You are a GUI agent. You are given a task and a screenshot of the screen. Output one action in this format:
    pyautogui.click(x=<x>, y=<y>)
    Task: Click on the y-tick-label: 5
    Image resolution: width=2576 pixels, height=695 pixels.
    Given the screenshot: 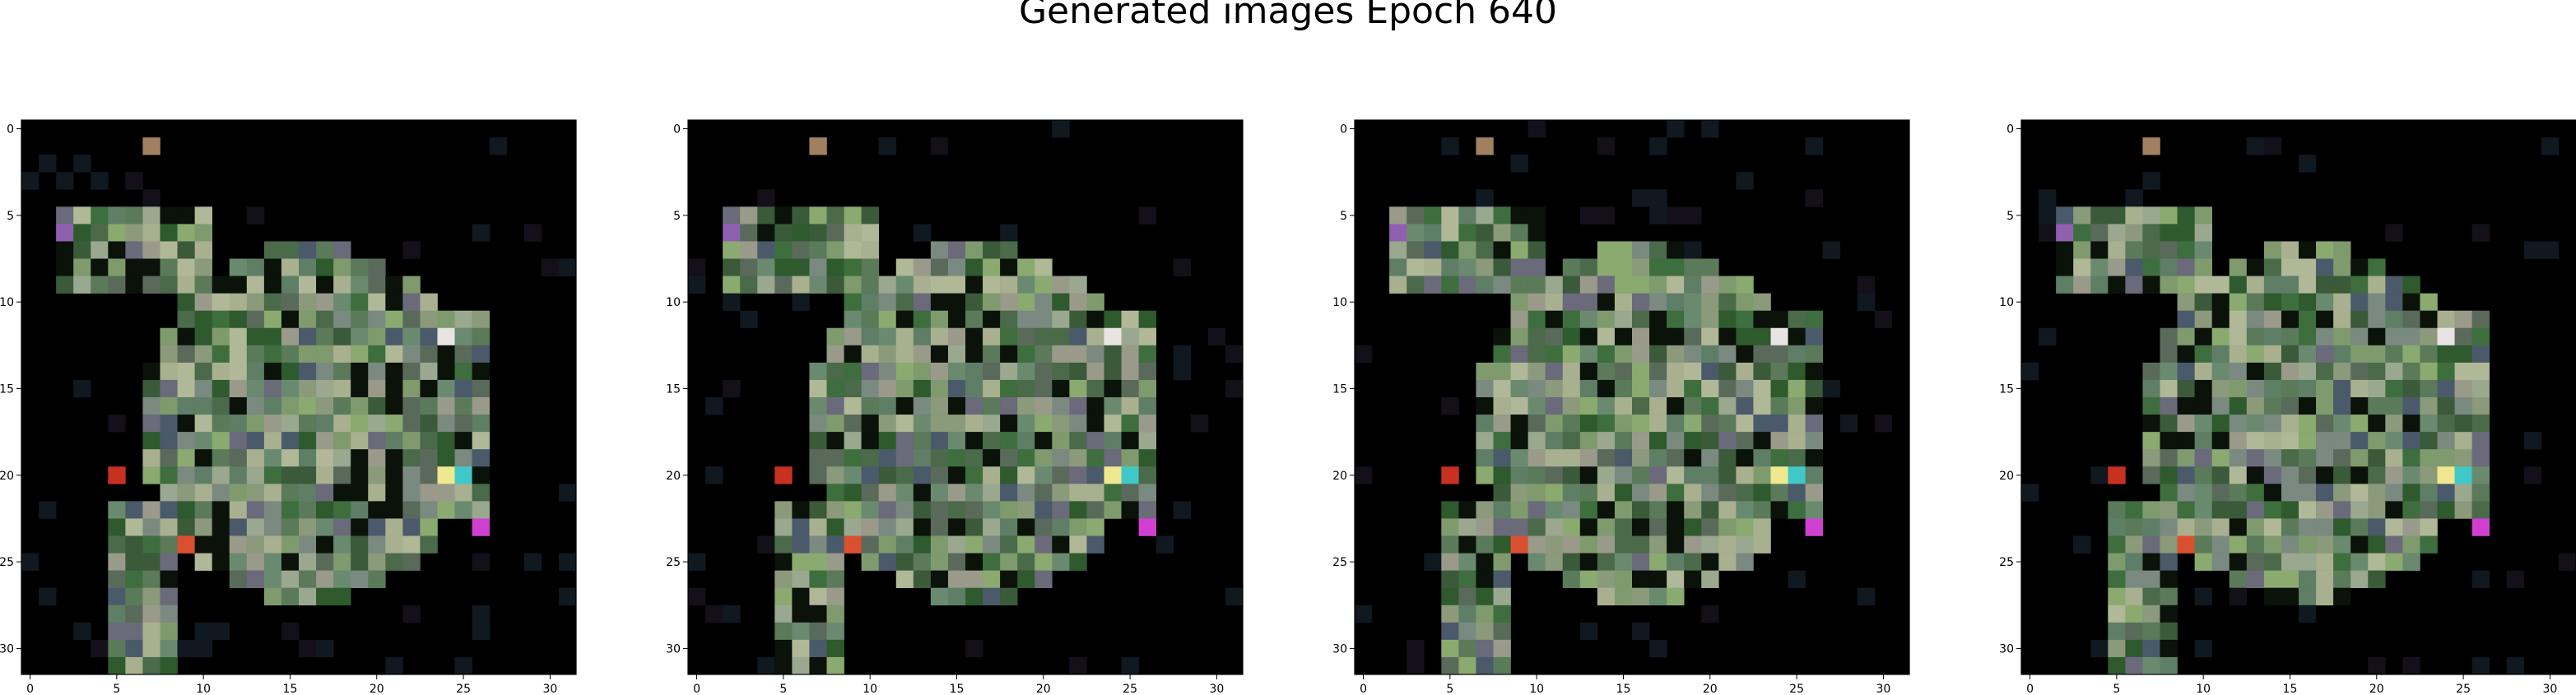 What is the action you would take?
    pyautogui.click(x=677, y=216)
    